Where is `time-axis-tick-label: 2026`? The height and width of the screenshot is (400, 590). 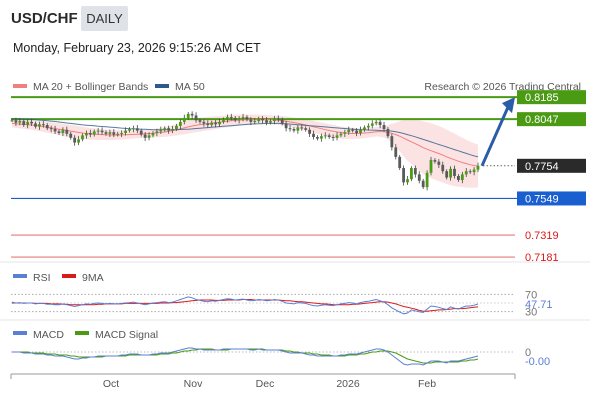
time-axis-tick-label: 2026 is located at coordinates (348, 384).